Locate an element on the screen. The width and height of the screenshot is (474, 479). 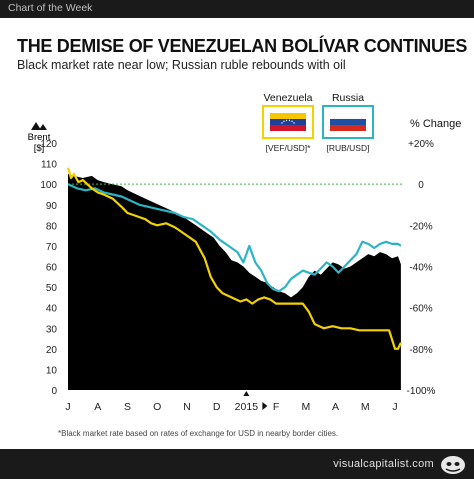
brent-axis-title: Brent [$] is located at coordinates (39, 138).